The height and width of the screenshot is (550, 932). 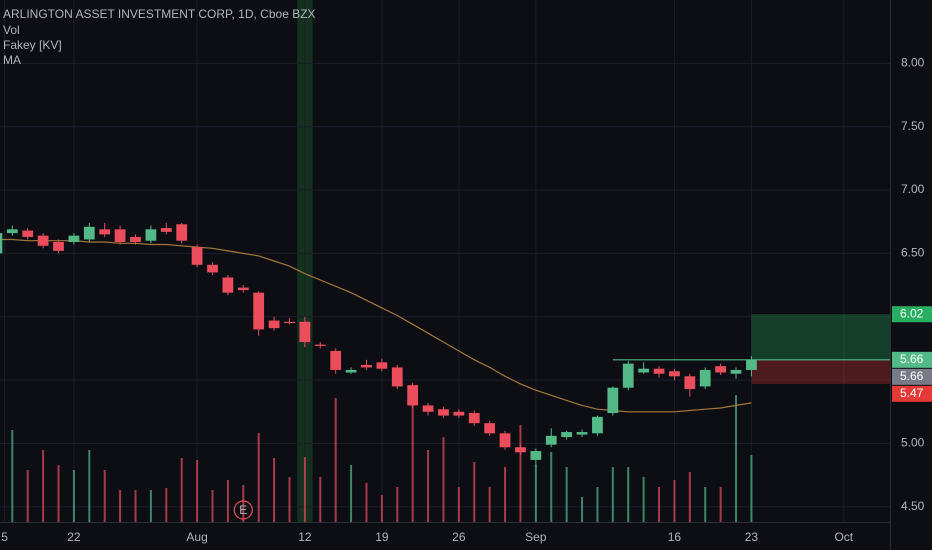 I want to click on x-tick-label: 5, so click(x=4, y=537).